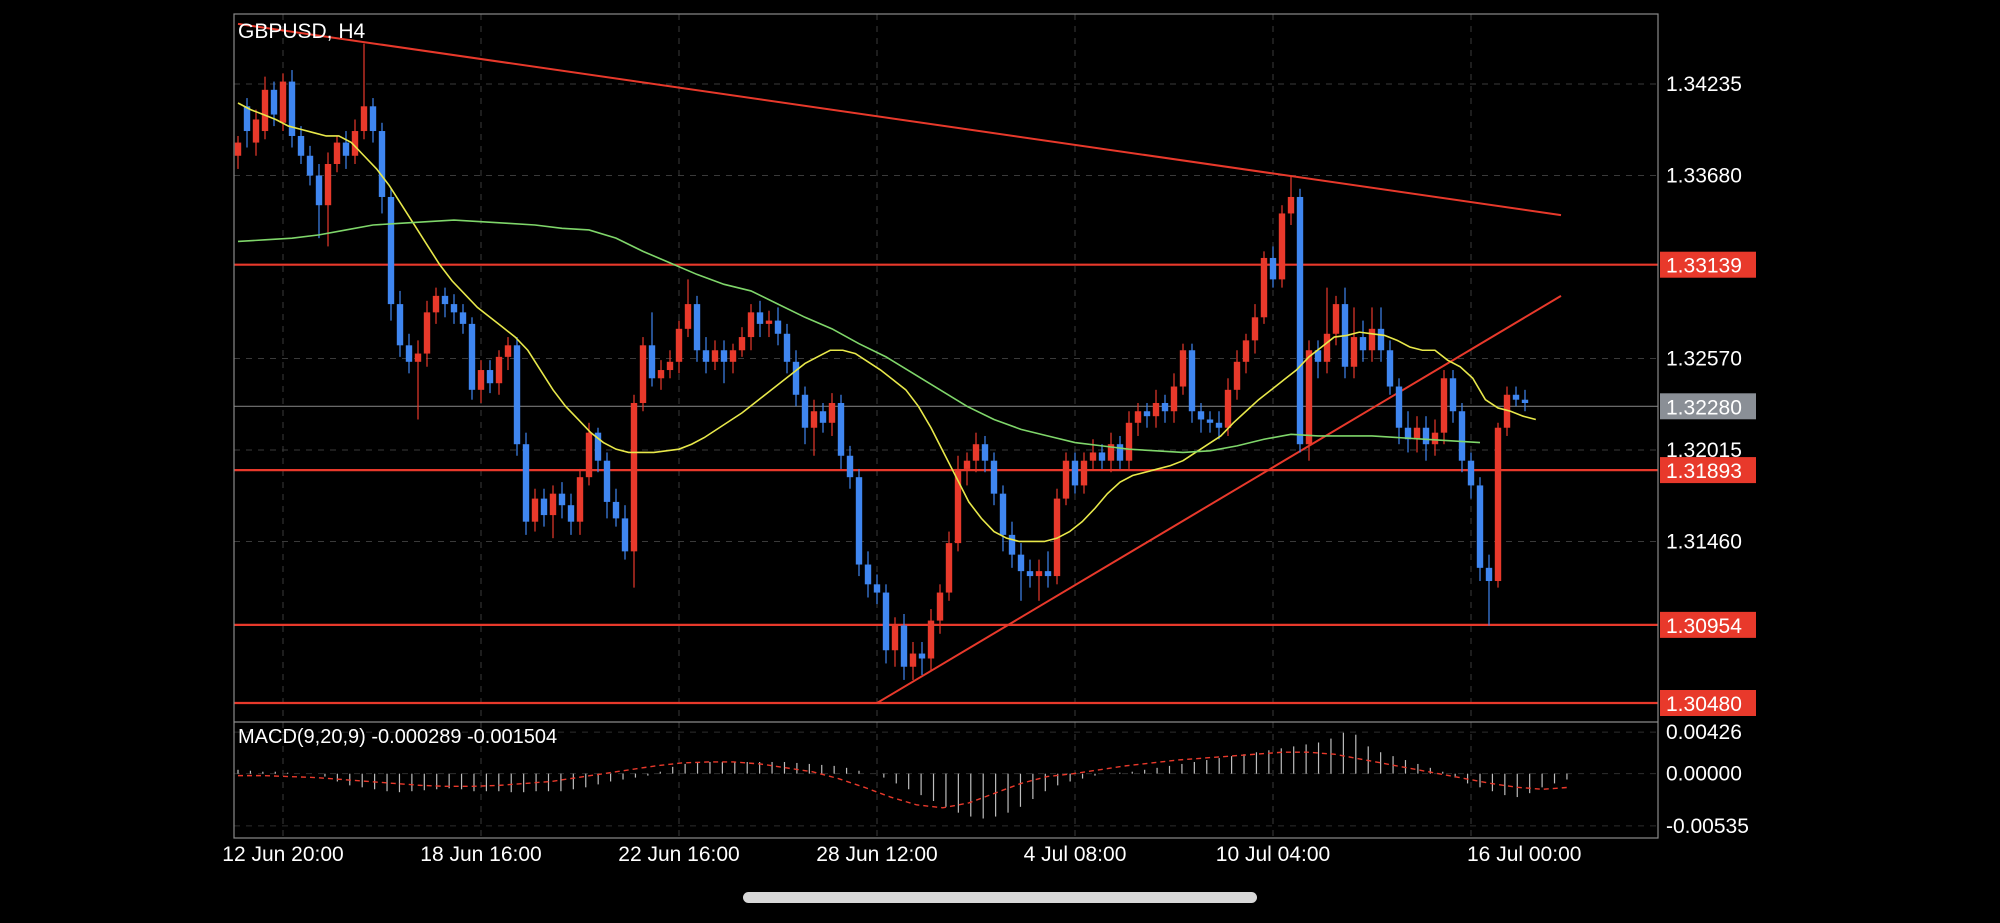 The width and height of the screenshot is (2000, 923). What do you see at coordinates (397, 737) in the screenshot?
I see `macd-label: MACD(9,20,9) -0.000289 -0.001504` at bounding box center [397, 737].